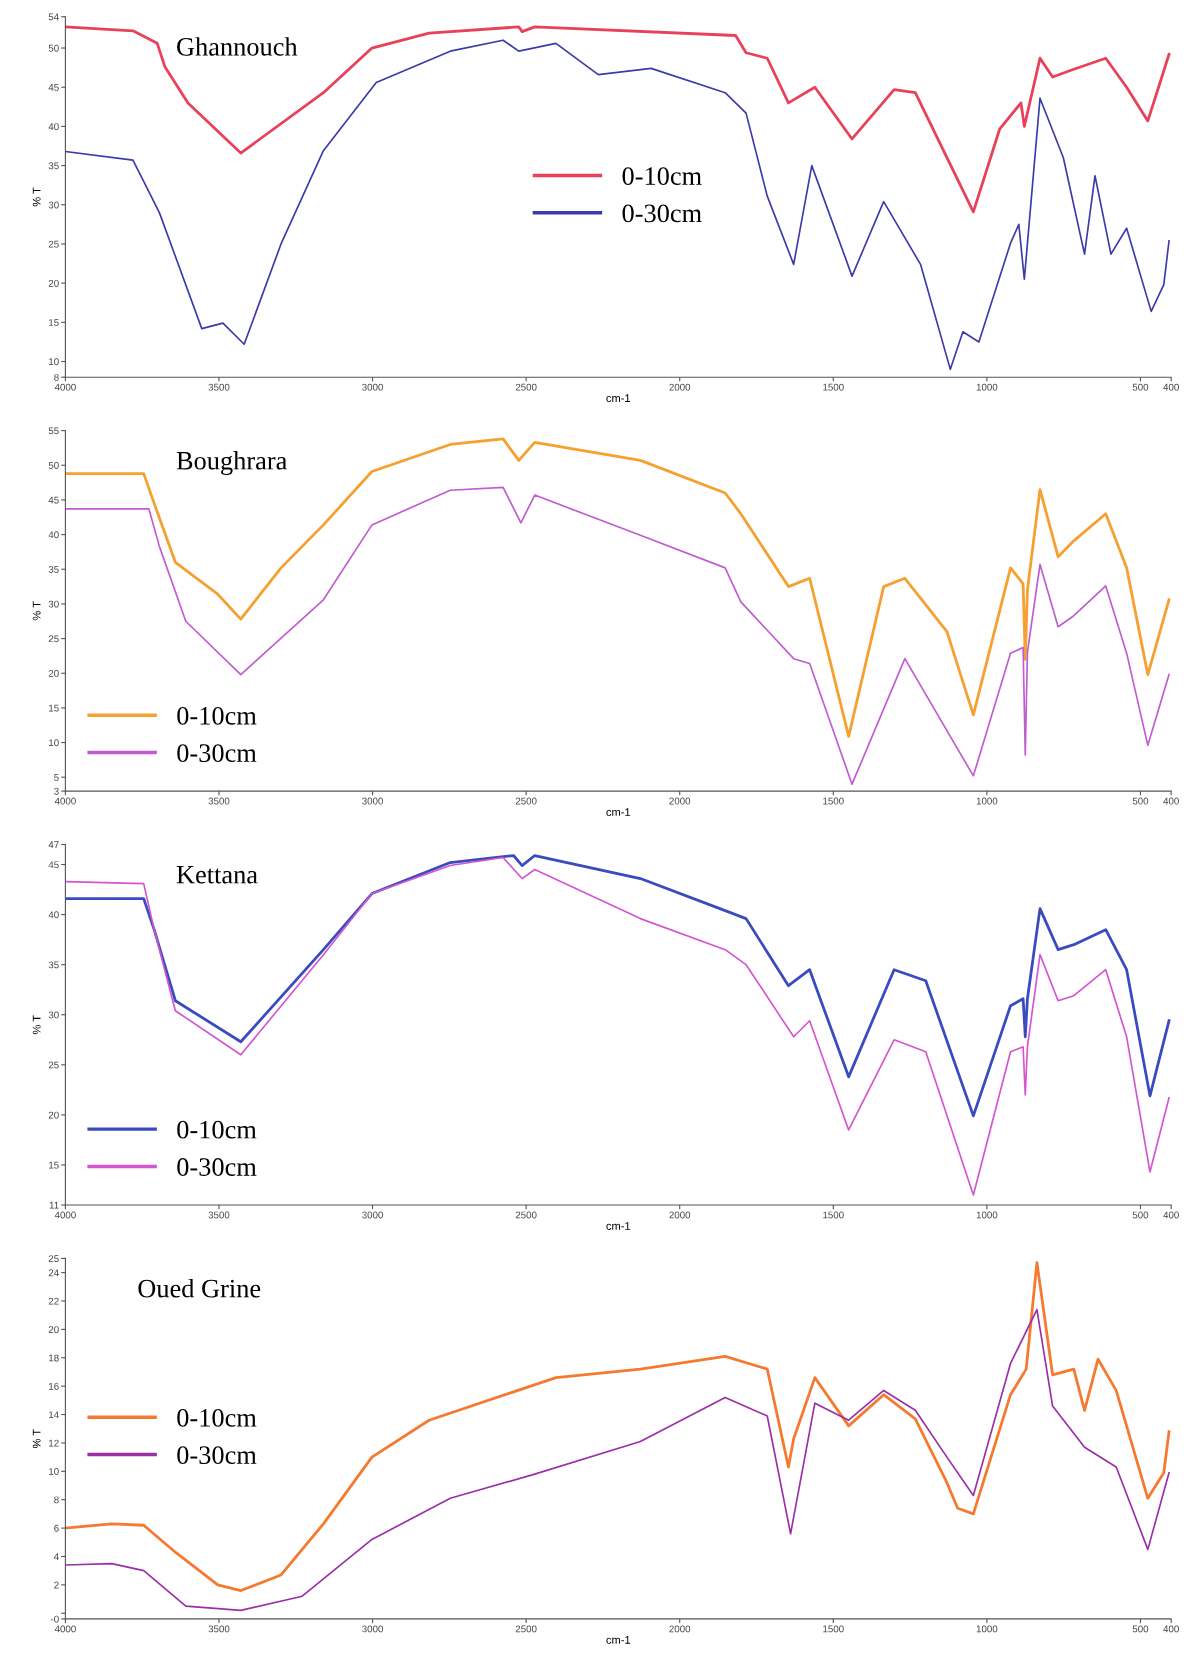  What do you see at coordinates (54, 1619) in the screenshot?
I see `y-tick-label: -0` at bounding box center [54, 1619].